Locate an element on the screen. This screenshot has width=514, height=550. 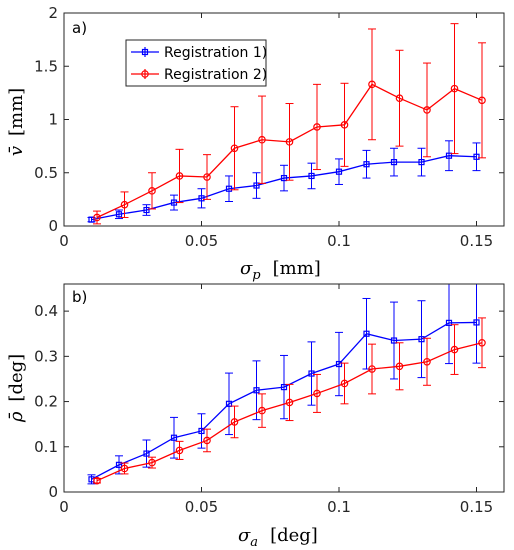
y-tick-label: 0 is located at coordinates (53, 492).